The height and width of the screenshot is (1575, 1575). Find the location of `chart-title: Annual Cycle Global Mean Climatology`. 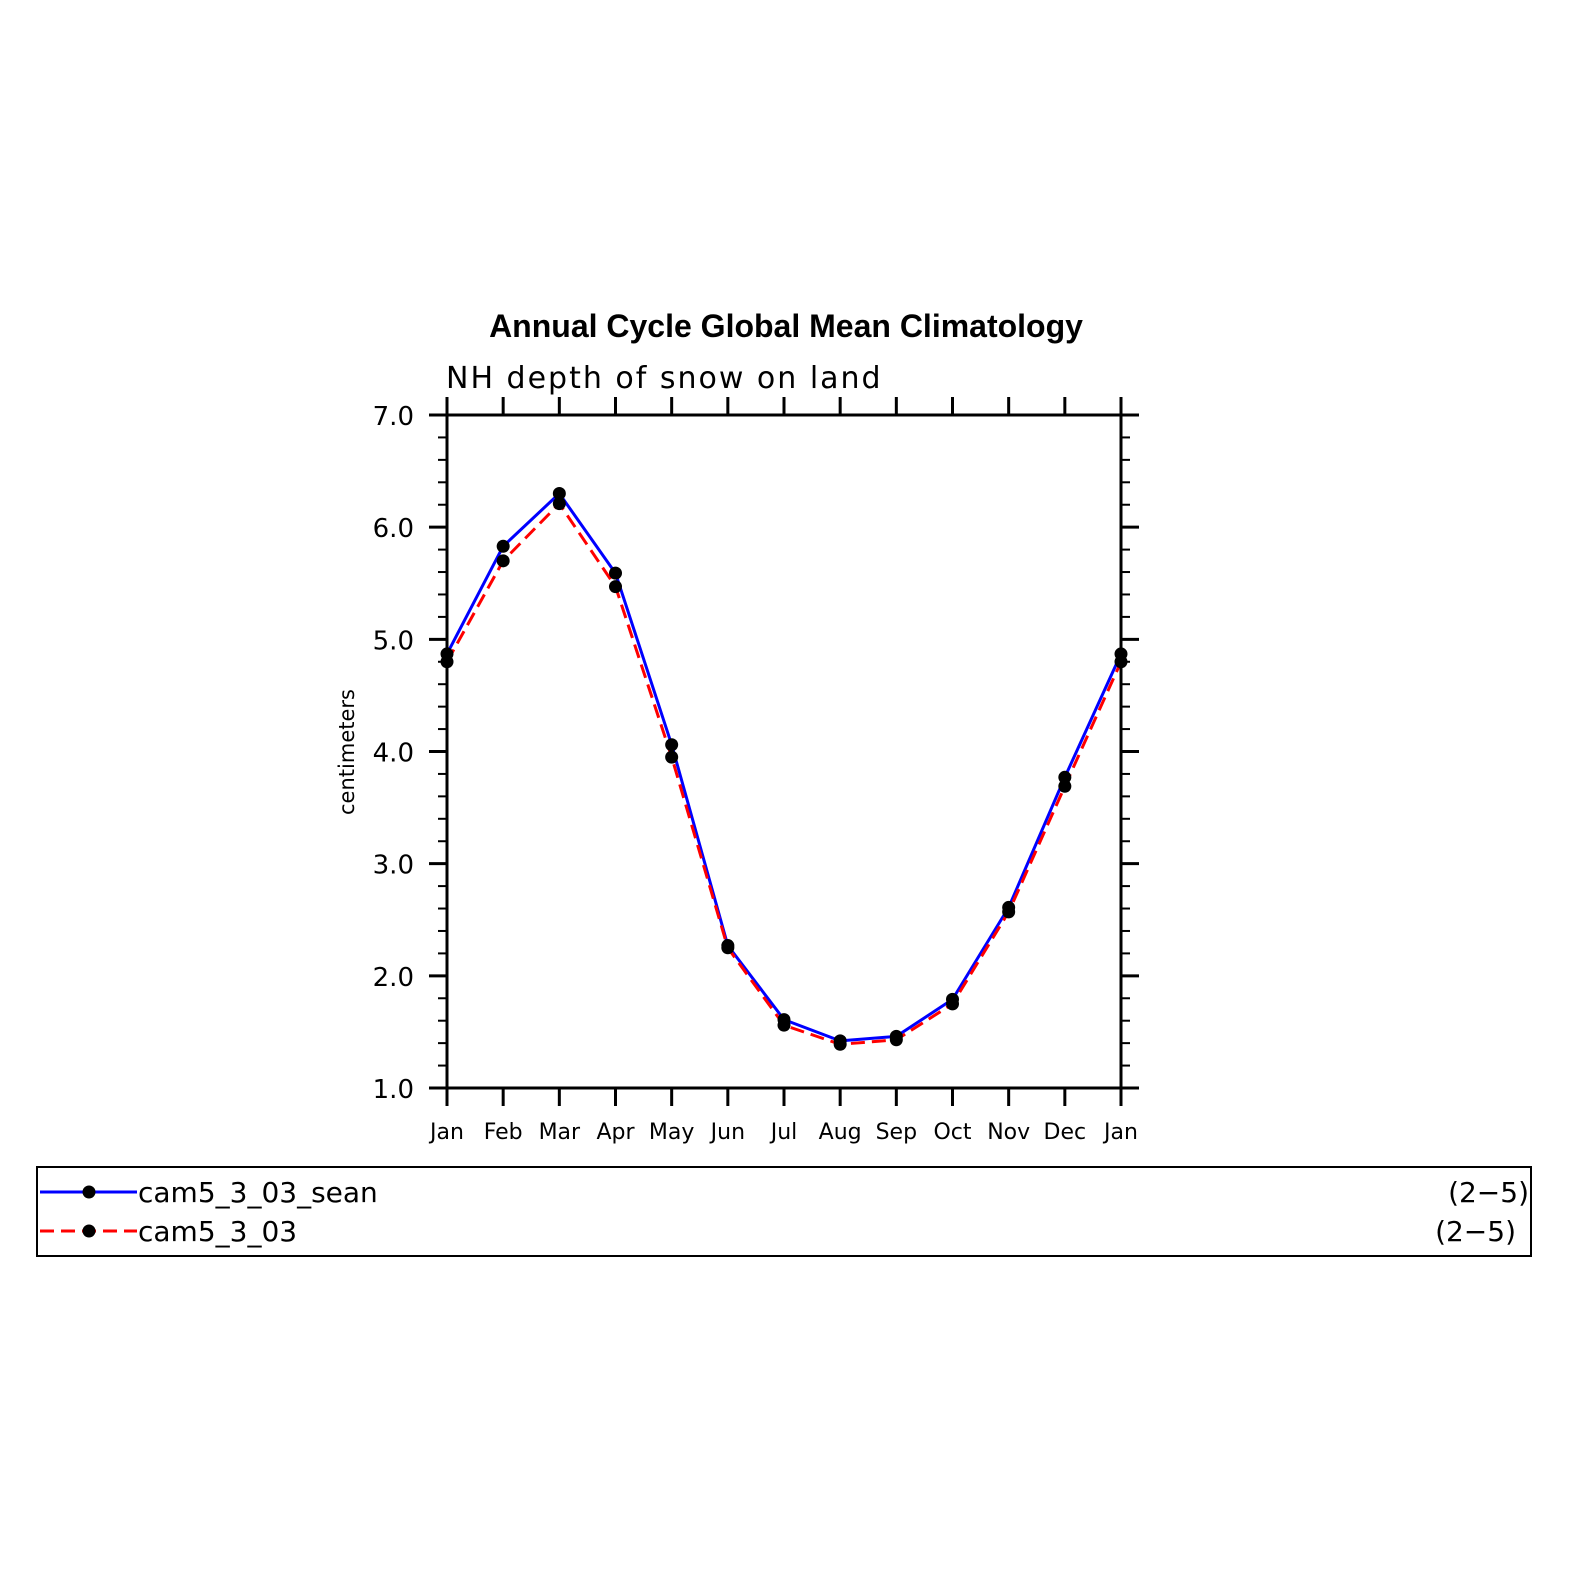

chart-title: Annual Cycle Global Mean Climatology is located at coordinates (786, 326).